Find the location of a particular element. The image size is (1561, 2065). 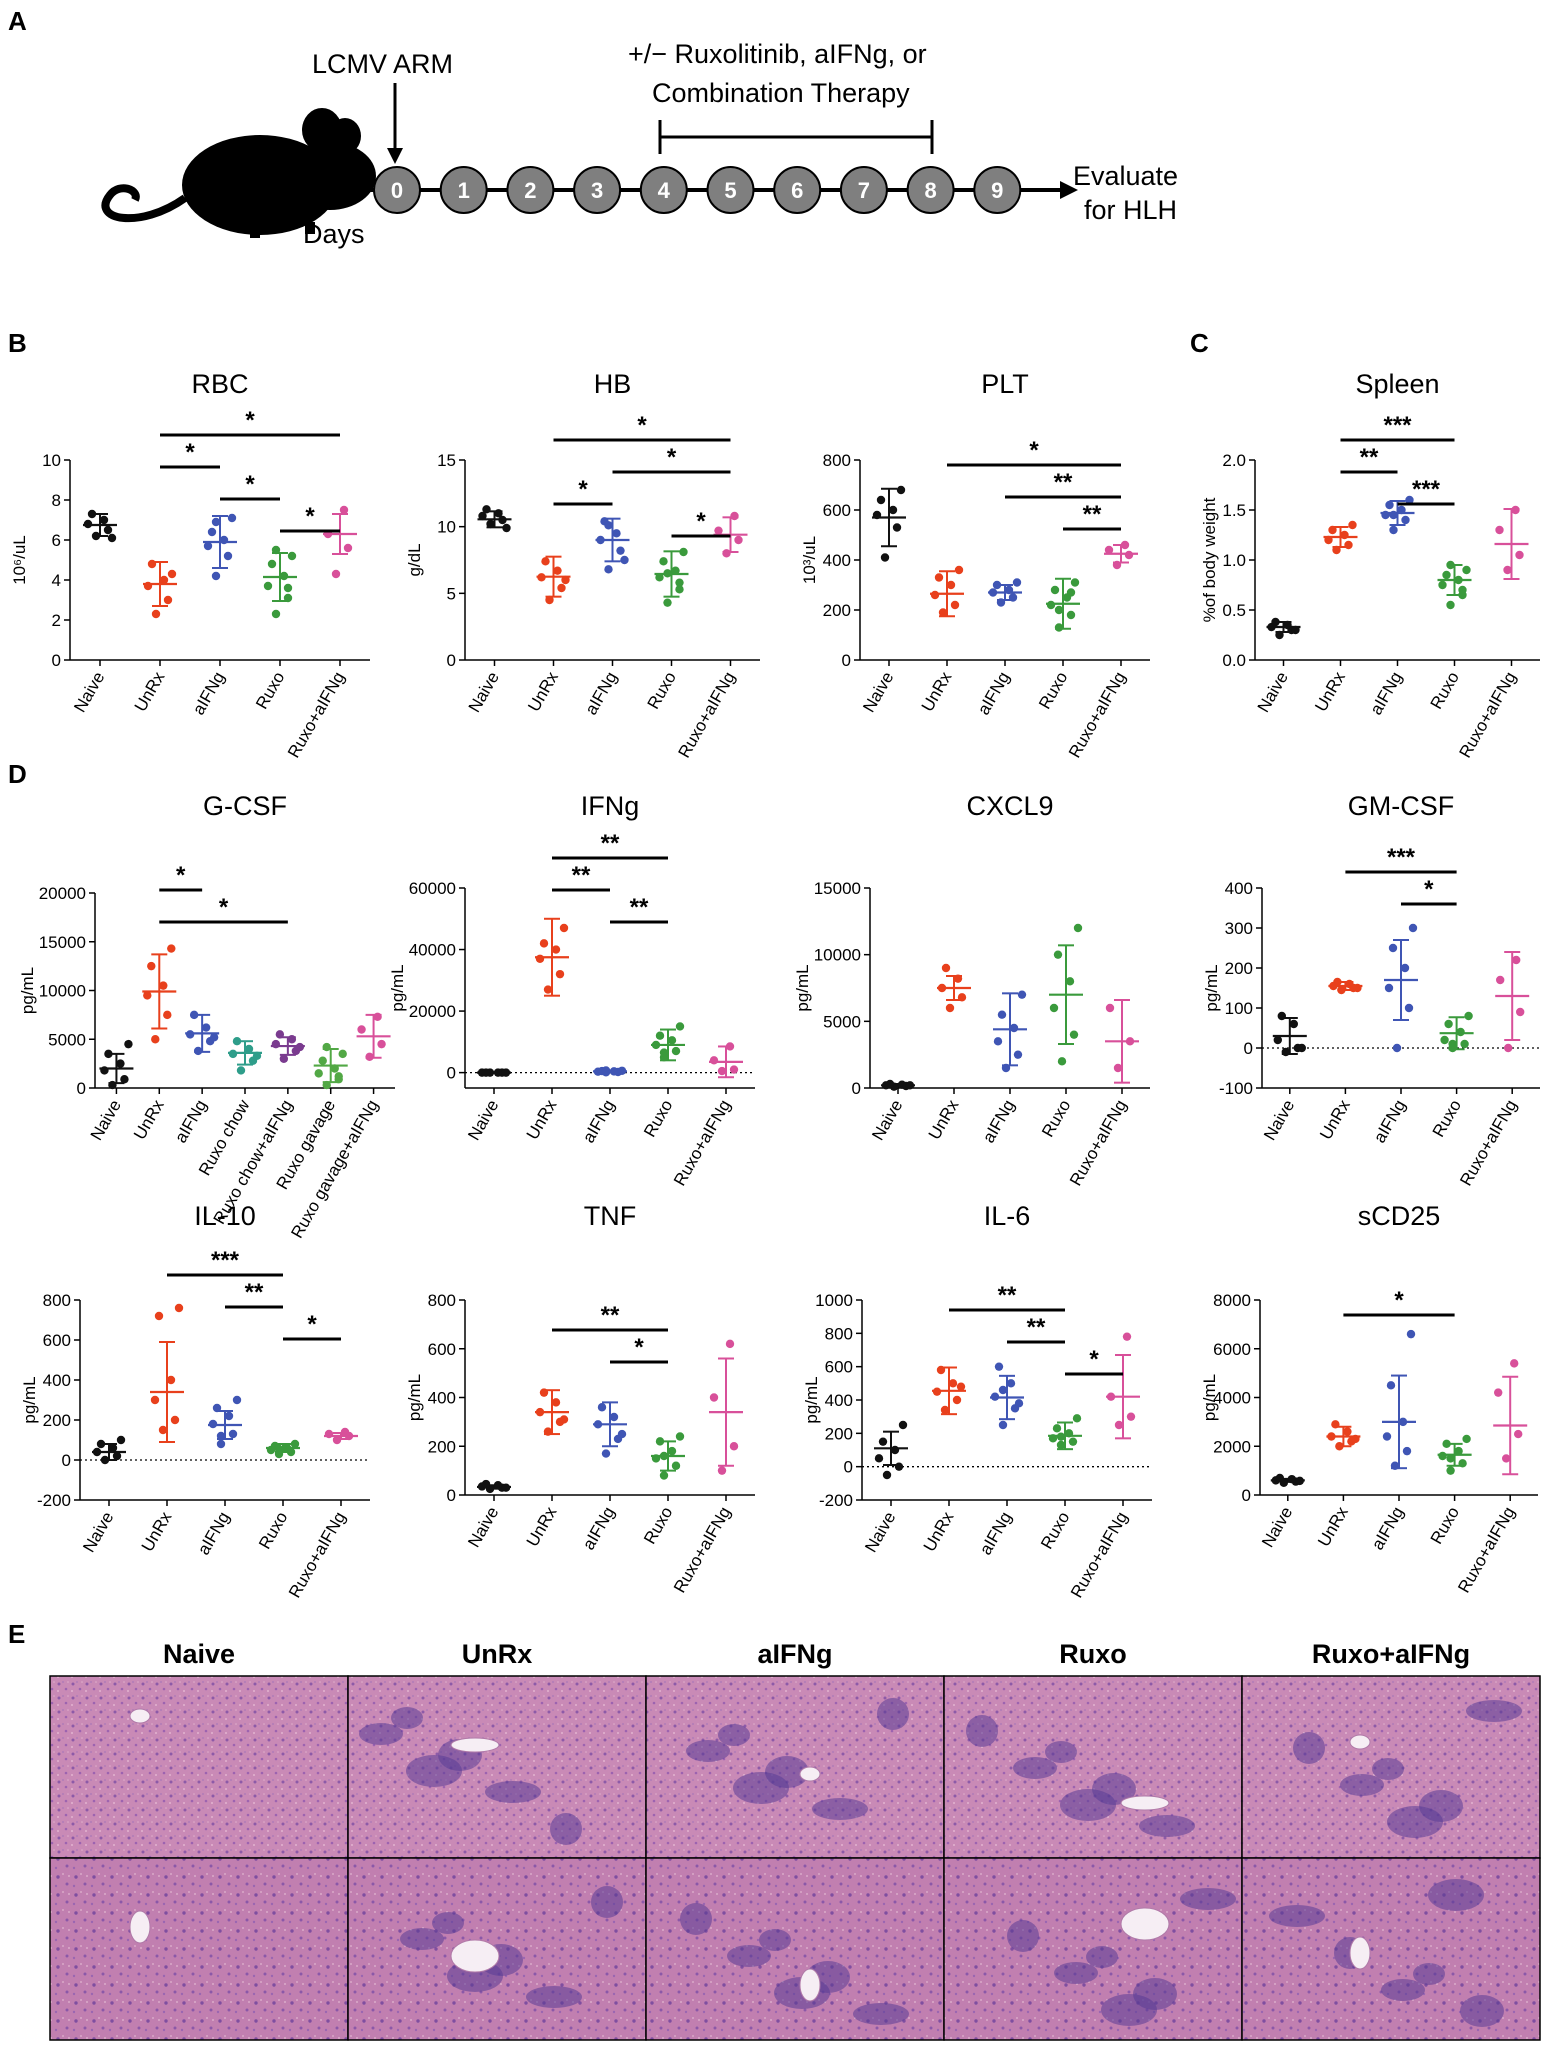

y-tick-label: 200 is located at coordinates (57, 1420).